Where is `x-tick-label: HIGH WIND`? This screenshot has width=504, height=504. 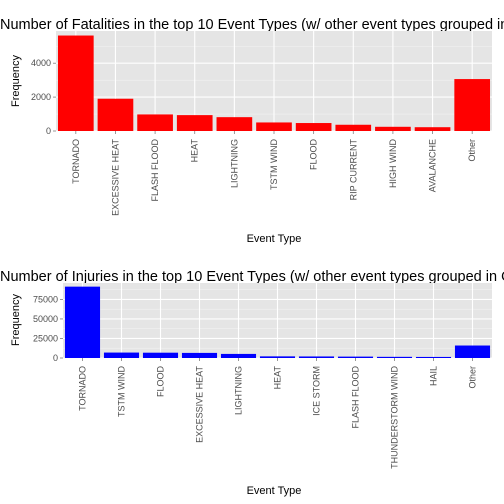 x-tick-label: HIGH WIND is located at coordinates (393, 163).